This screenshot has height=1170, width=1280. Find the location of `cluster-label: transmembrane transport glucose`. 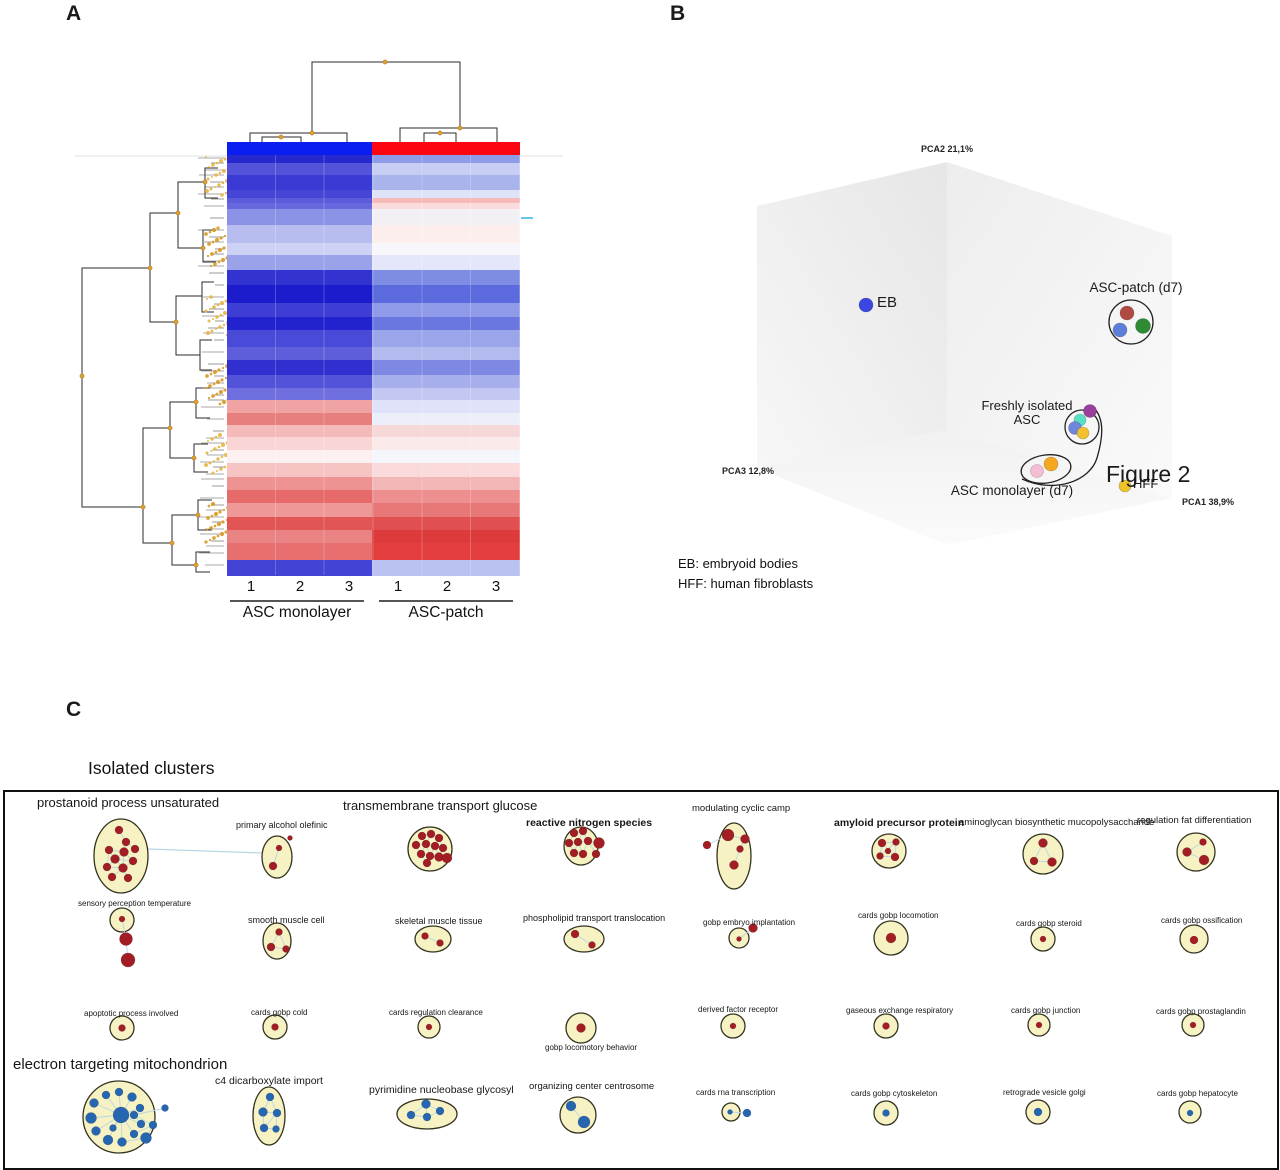

cluster-label: transmembrane transport glucose is located at coordinates (440, 805).